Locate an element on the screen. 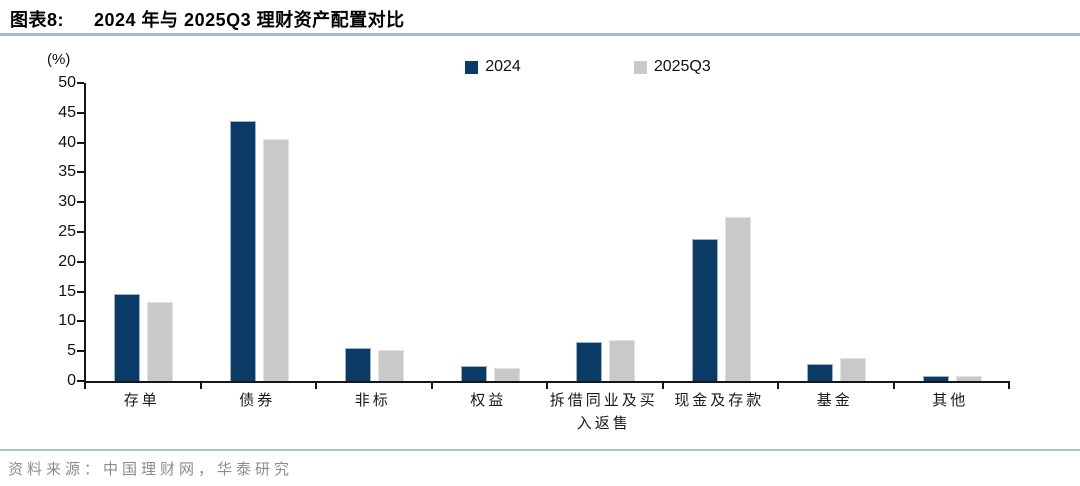 The image size is (1080, 486). x-axis-category-labels: 存单 债券 非标 权益 拆借同业及买 入返售 现金及存款 基金 其他 is located at coordinates (546, 413).